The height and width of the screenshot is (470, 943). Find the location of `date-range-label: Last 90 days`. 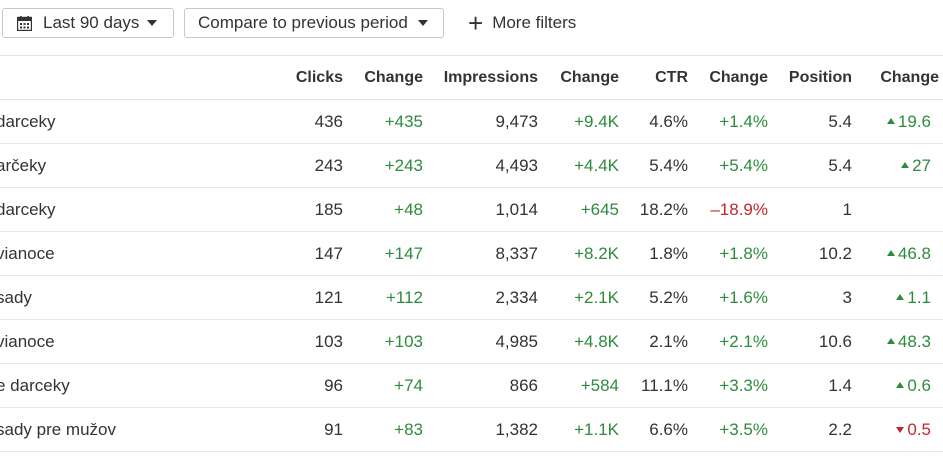

date-range-label: Last 90 days is located at coordinates (91, 22).